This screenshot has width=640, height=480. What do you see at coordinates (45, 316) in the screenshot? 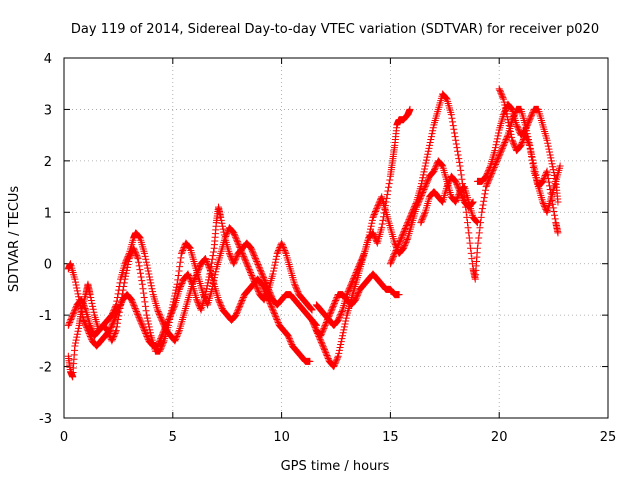
I see `y-tick-label: -1` at bounding box center [45, 316].